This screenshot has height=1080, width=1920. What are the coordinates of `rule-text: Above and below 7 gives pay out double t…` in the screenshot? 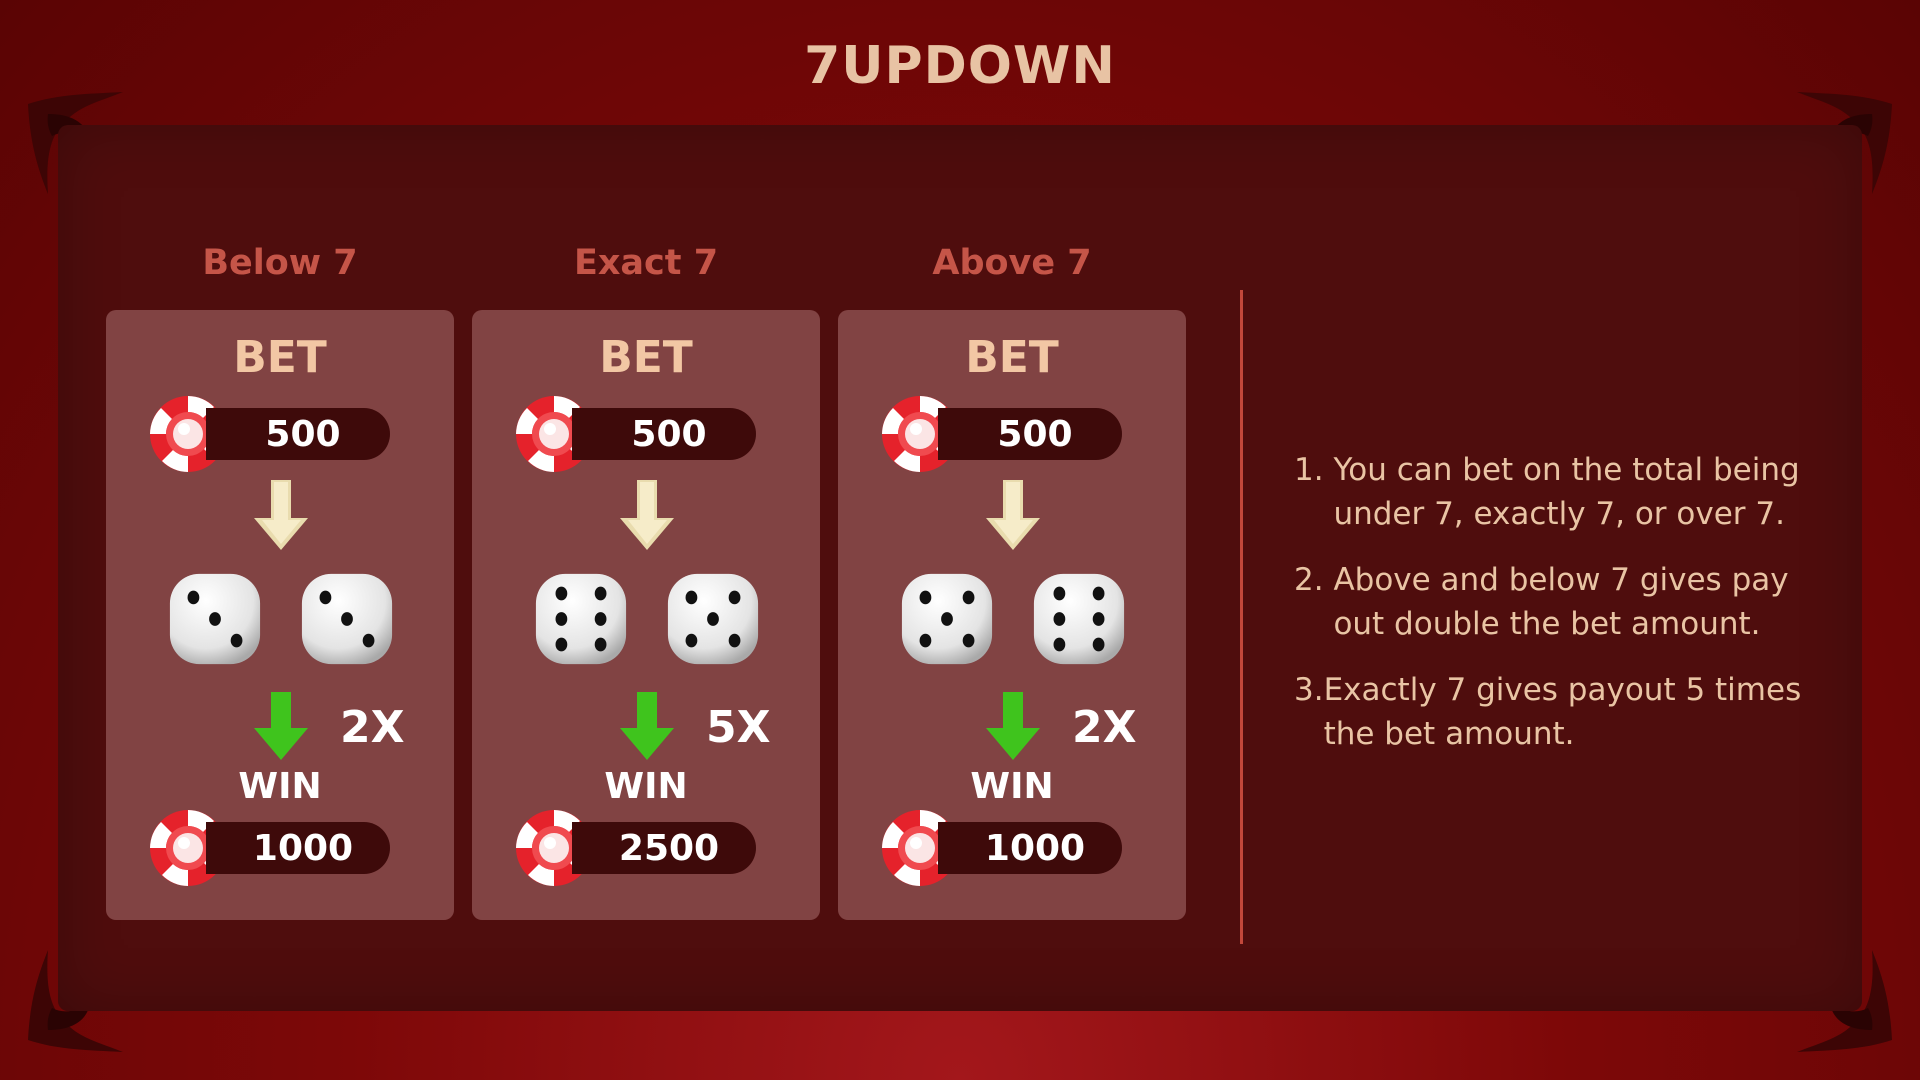 It's located at (1561, 602).